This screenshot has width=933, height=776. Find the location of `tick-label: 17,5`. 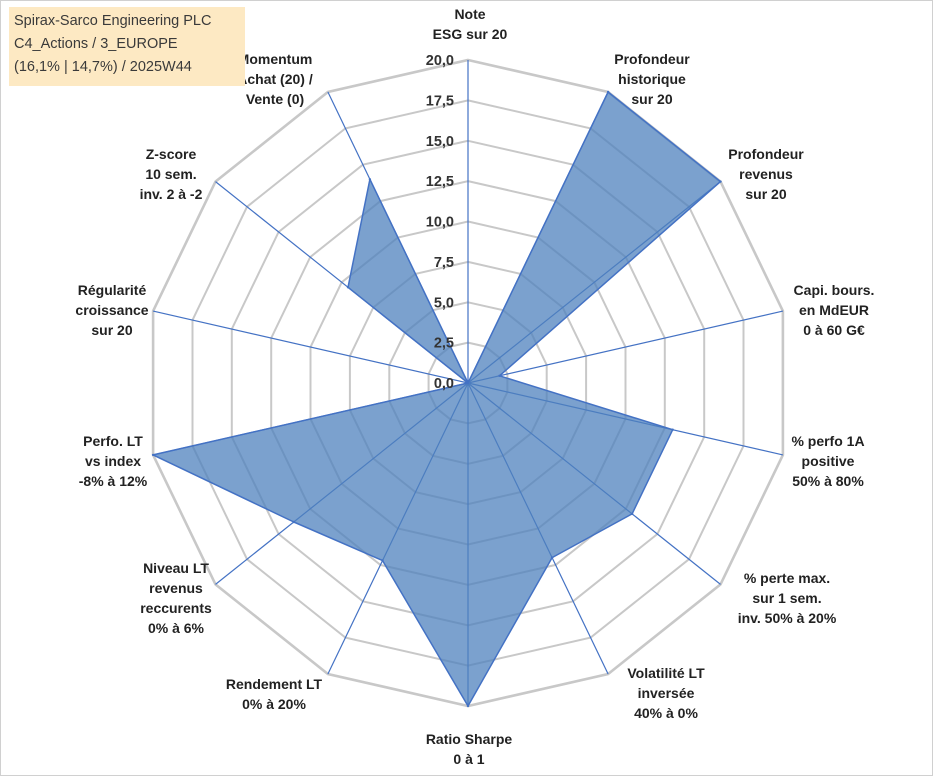

tick-label: 17,5 is located at coordinates (440, 101).